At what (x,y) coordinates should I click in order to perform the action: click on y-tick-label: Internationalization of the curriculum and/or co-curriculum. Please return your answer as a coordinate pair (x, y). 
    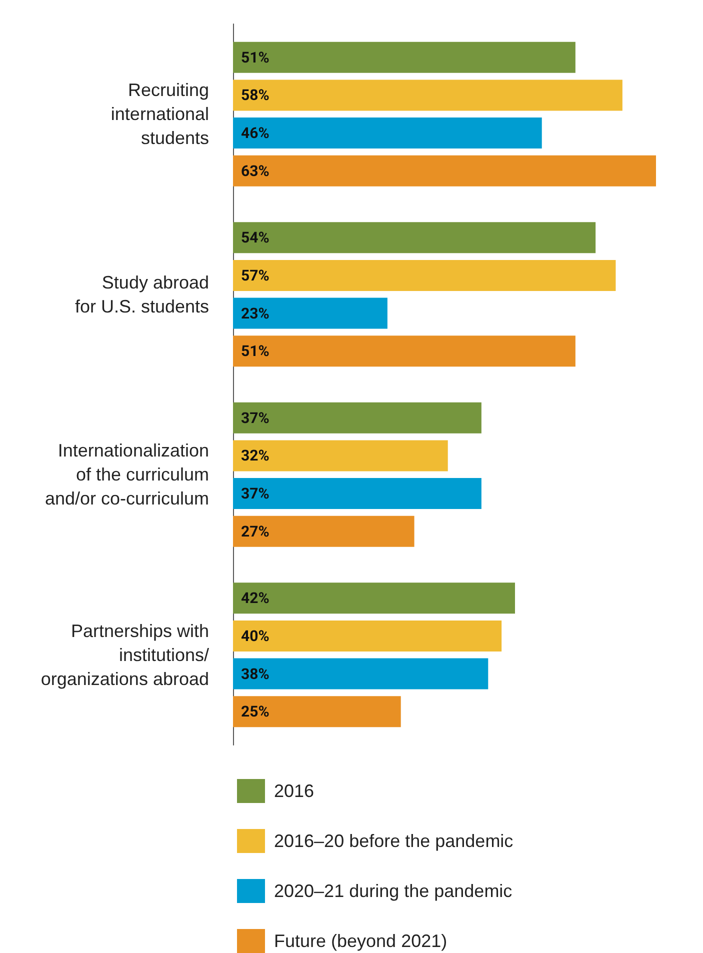
    Looking at the image, I should click on (126, 474).